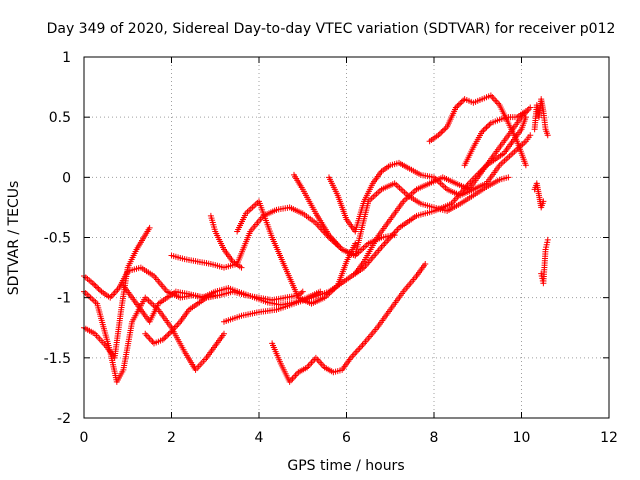  What do you see at coordinates (226, 241) in the screenshot?
I see `series-arc-g` at bounding box center [226, 241].